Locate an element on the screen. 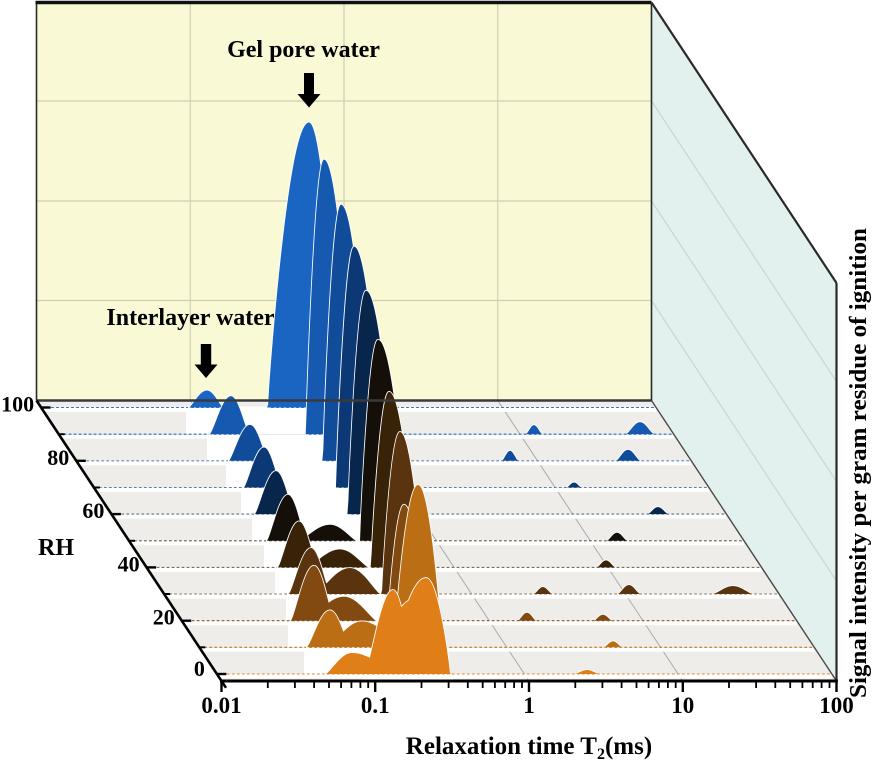 Image resolution: width=882 pixels, height=772 pixels. svg-text: Interlayer water is located at coordinates (190, 318).